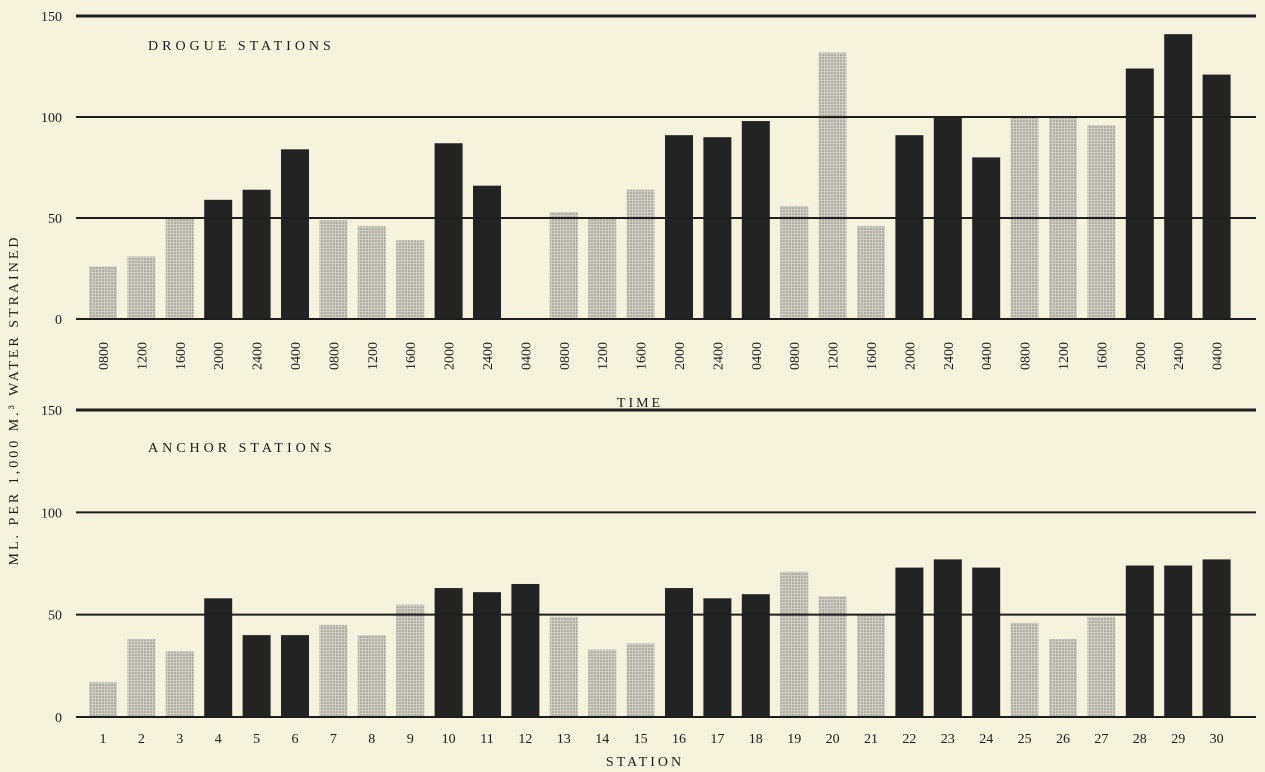 This screenshot has width=1265, height=772. Describe the element at coordinates (103, 739) in the screenshot. I see `anchor-x-tick-label: 1` at that location.